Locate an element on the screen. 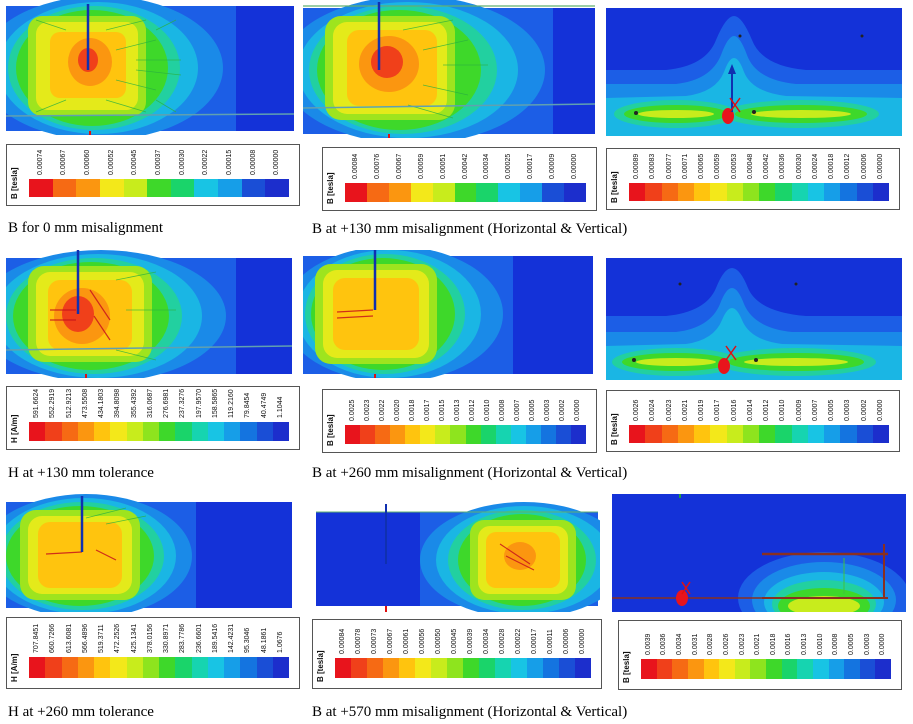 Image resolution: width=913 pixels, height=724 pixels. field-plot-h-260mm-graphic is located at coordinates (149, 553).